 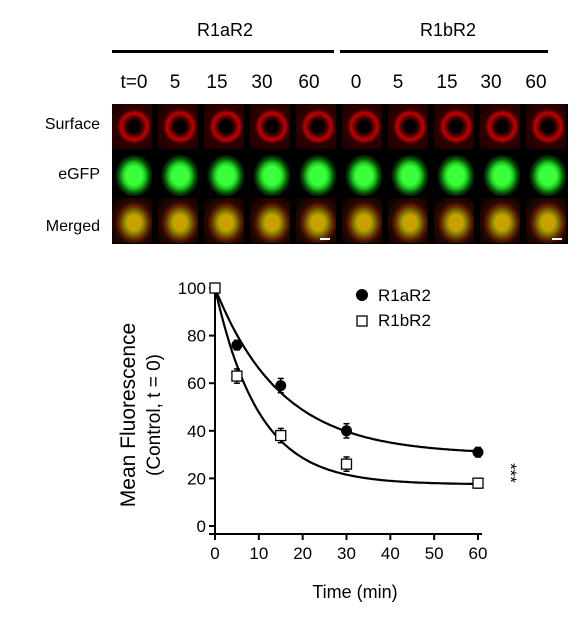 What do you see at coordinates (356, 82) in the screenshot?
I see `time-label: 0` at bounding box center [356, 82].